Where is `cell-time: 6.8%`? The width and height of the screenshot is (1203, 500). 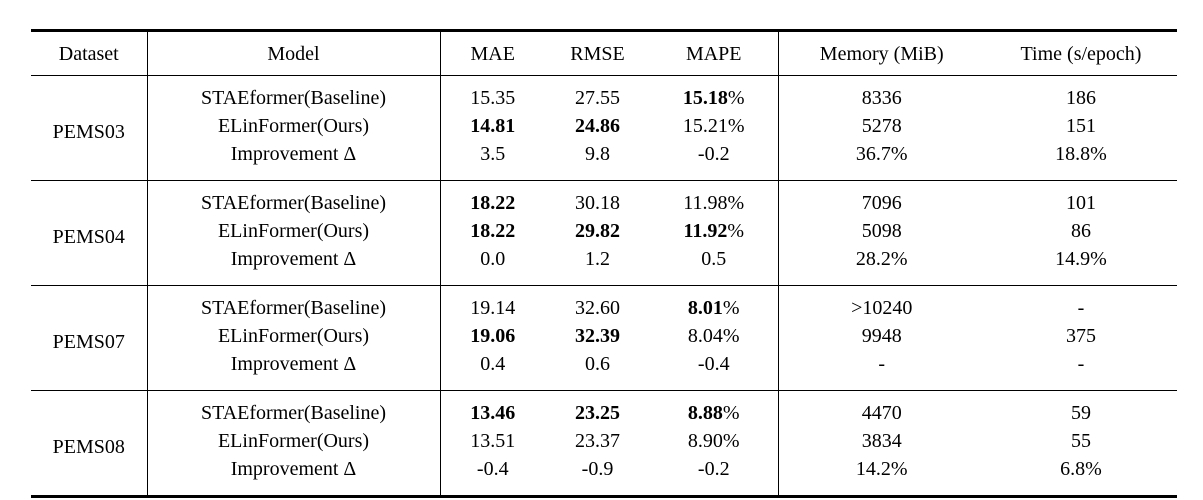 cell-time: 6.8% is located at coordinates (1081, 469).